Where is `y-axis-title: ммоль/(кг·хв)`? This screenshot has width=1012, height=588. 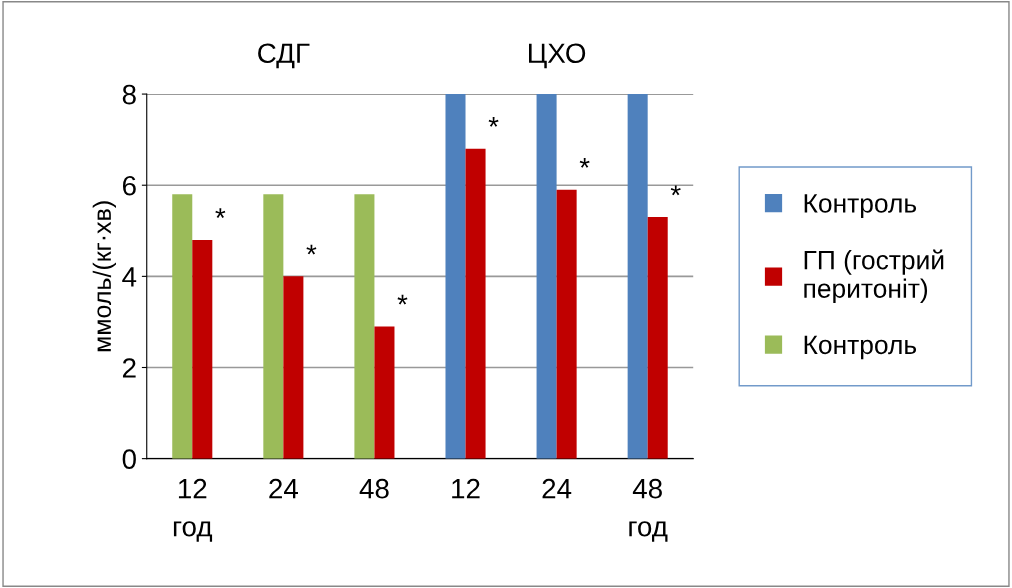
y-axis-title: ммоль/(кг·хв) is located at coordinates (104, 276).